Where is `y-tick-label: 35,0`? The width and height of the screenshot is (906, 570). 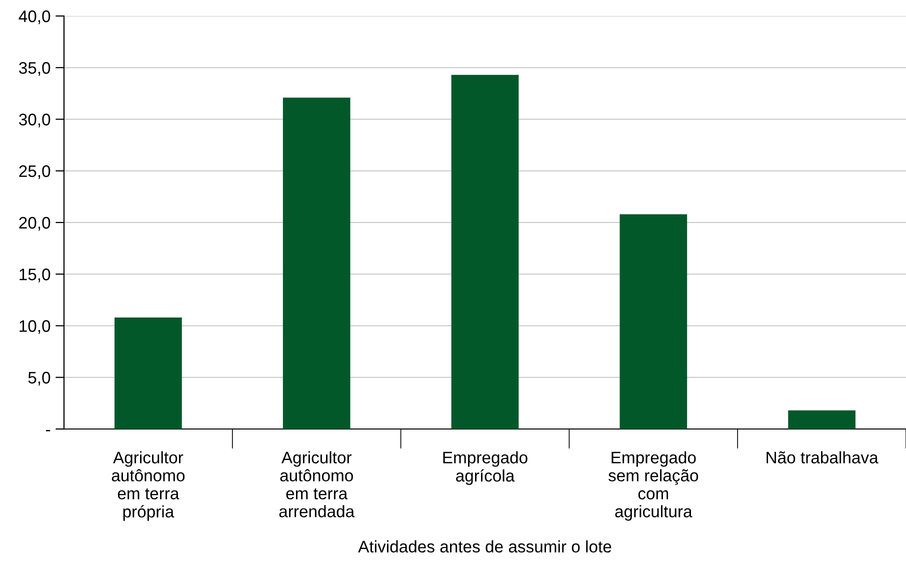 y-tick-label: 35,0 is located at coordinates (34, 69).